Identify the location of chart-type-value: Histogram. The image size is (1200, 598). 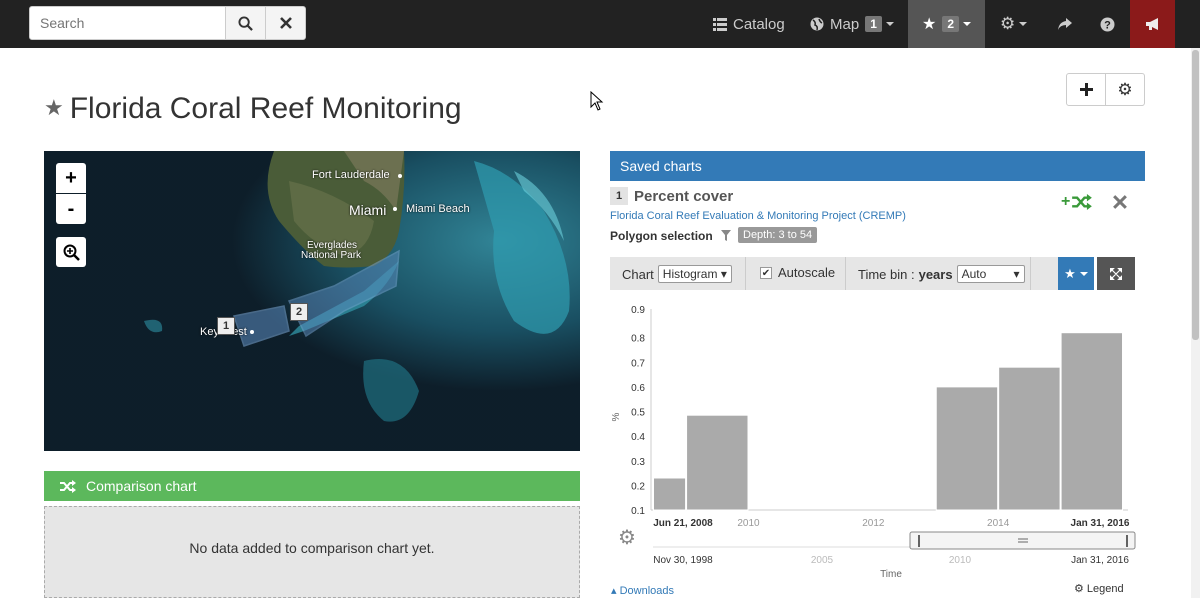
(690, 274).